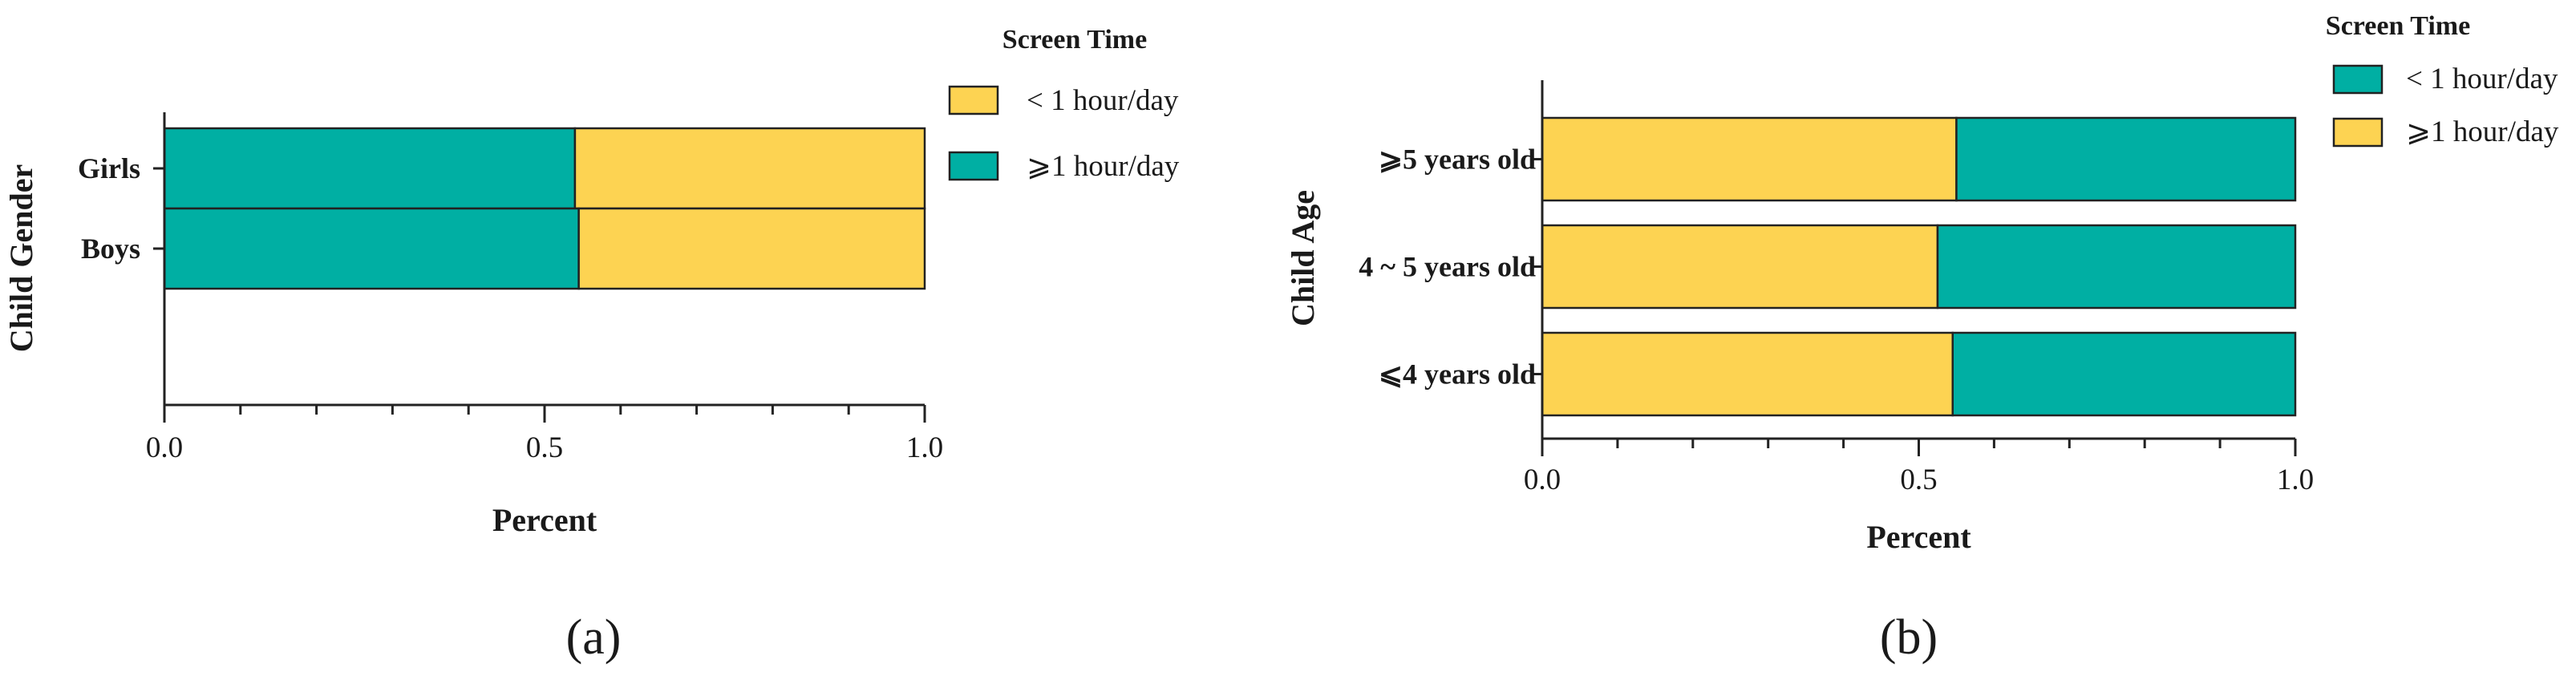  What do you see at coordinates (1447, 267) in the screenshot?
I see `y-tick-label: 4 ~ 5 years old` at bounding box center [1447, 267].